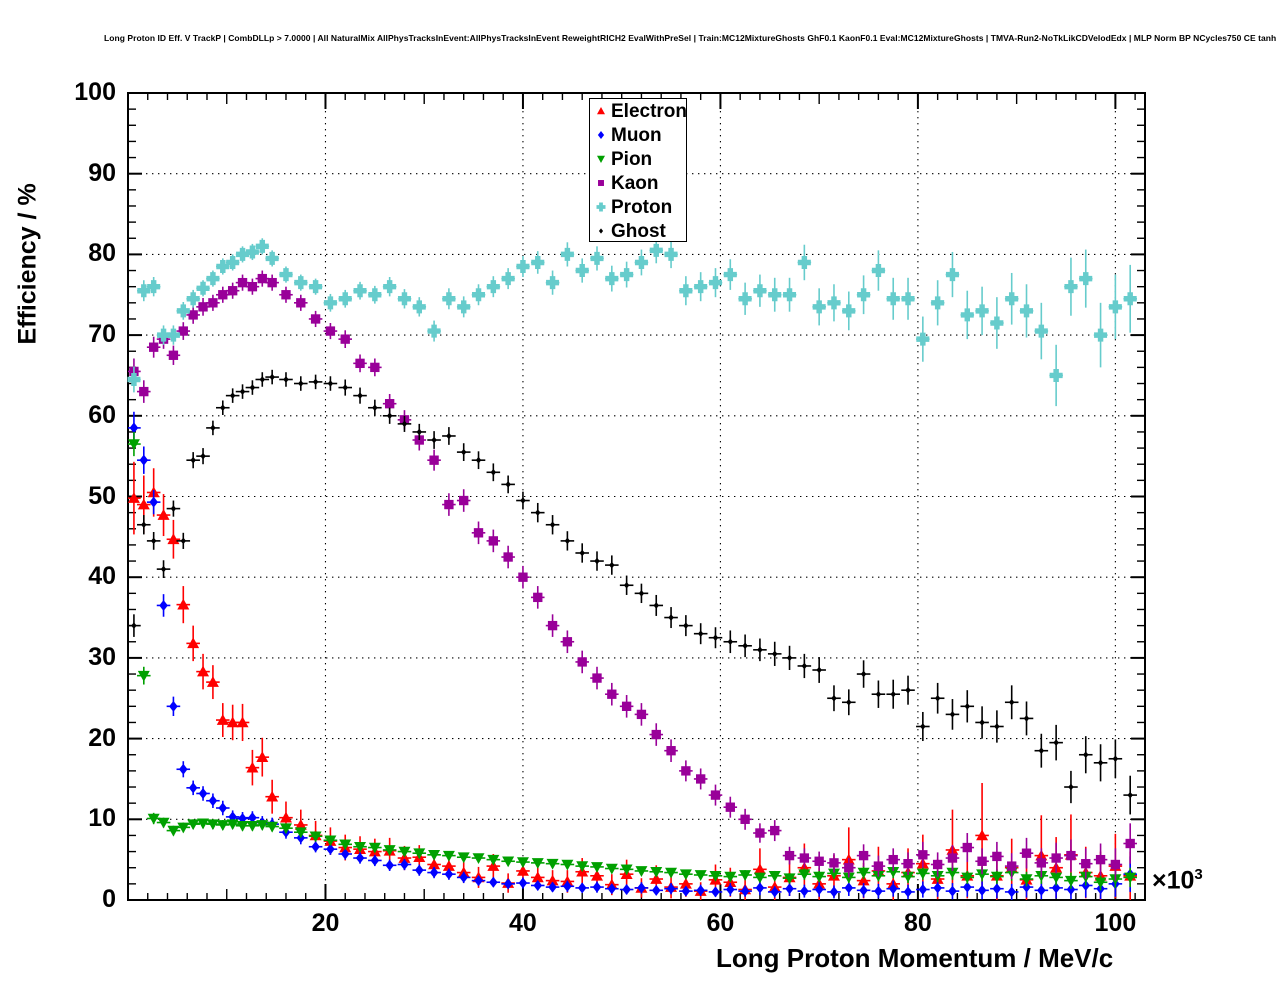  Describe the element at coordinates (325, 923) in the screenshot. I see `x-tick-label: 20` at that location.